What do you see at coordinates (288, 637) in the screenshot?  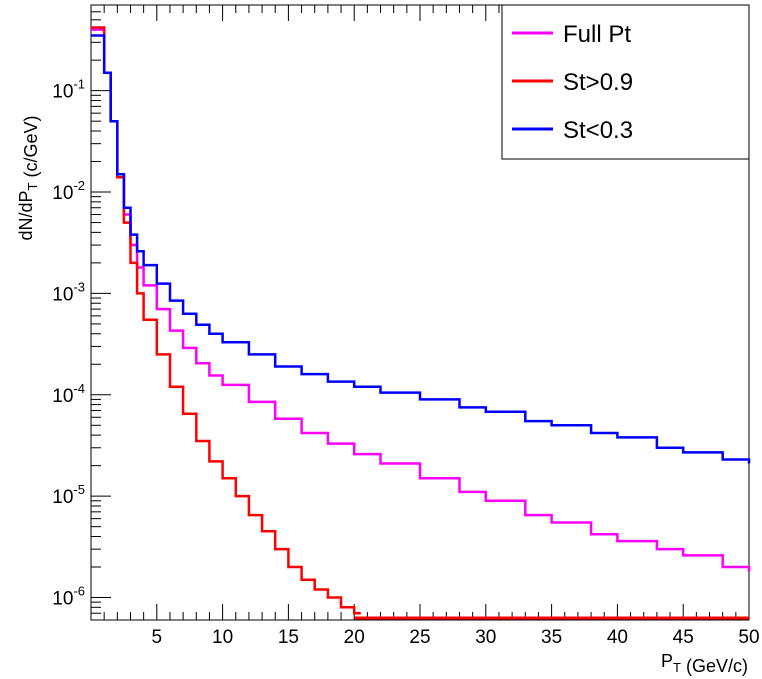 I see `x-tick-label: 15` at bounding box center [288, 637].